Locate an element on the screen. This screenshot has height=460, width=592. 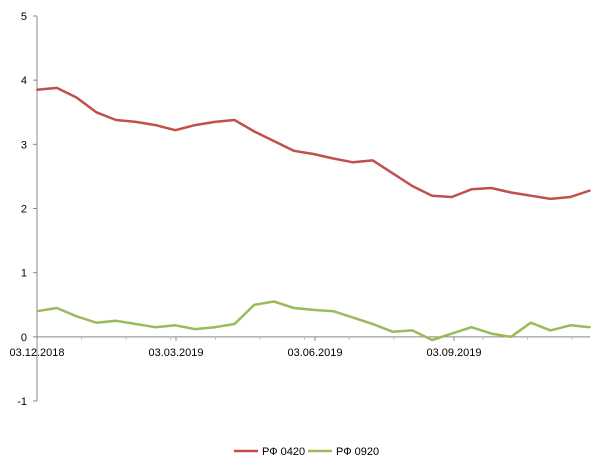
y-tick-label: 0 is located at coordinates (24, 338).